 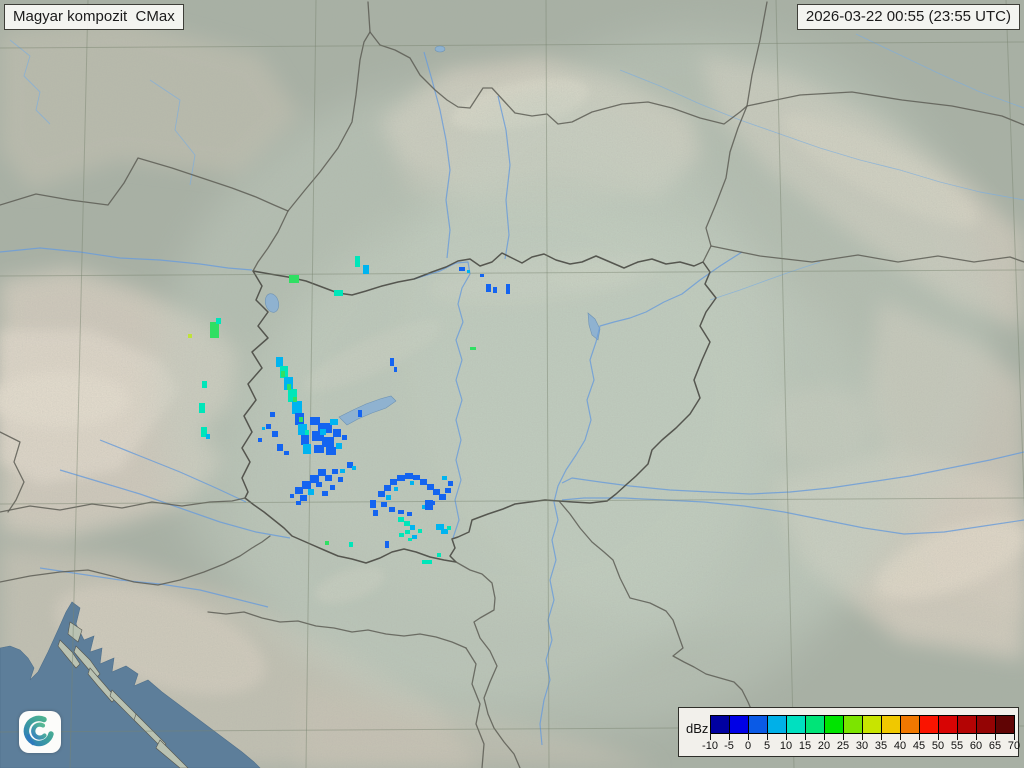 What do you see at coordinates (792, 473) in the screenshot?
I see `river-koros` at bounding box center [792, 473].